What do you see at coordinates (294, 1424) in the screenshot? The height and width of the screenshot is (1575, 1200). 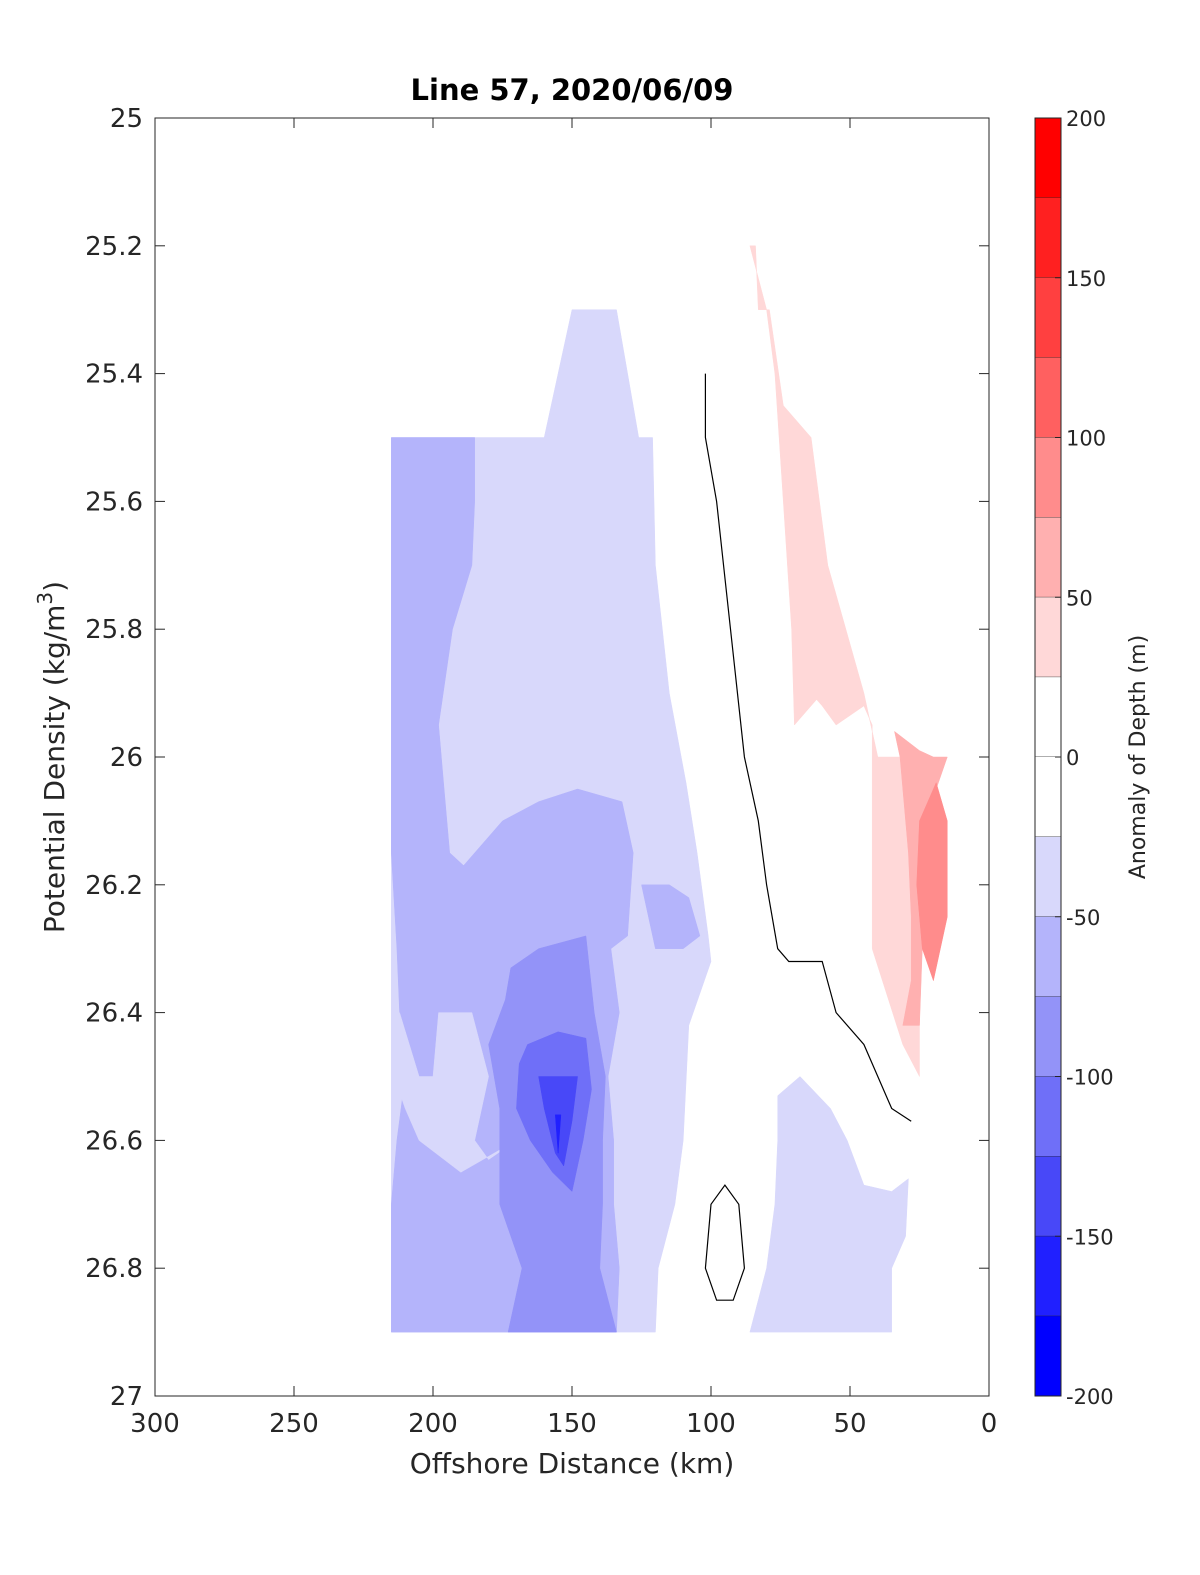 I see `x-tick-label: 250` at bounding box center [294, 1424].